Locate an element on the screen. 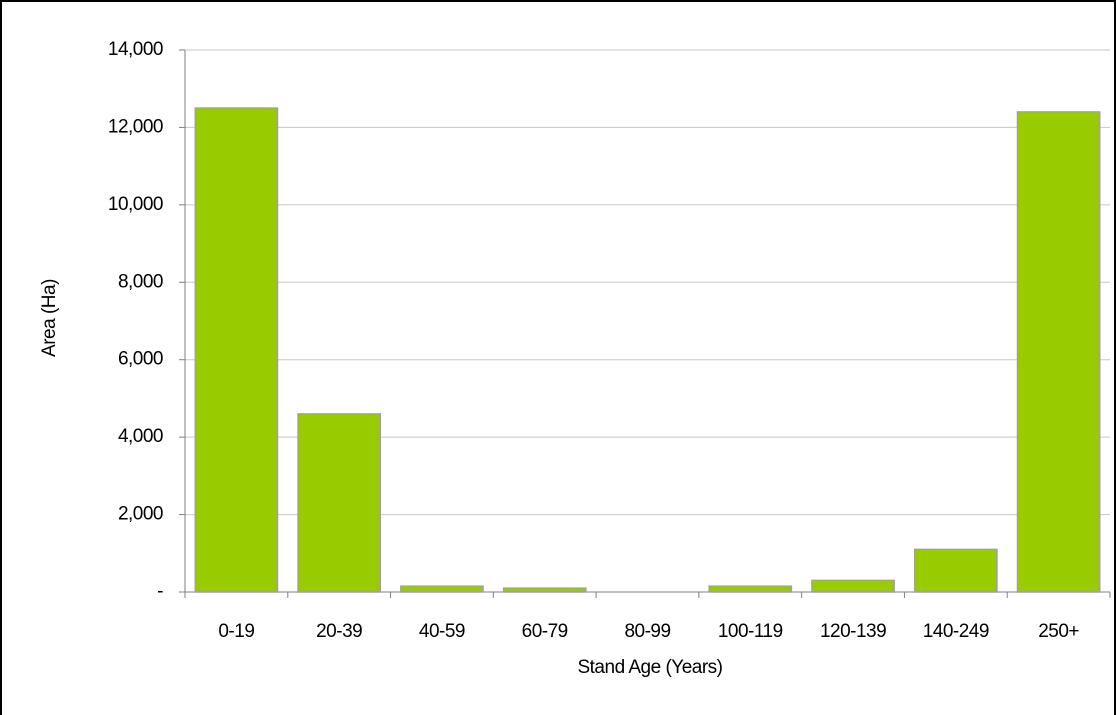  x-tick-label: 20-39 is located at coordinates (339, 631).